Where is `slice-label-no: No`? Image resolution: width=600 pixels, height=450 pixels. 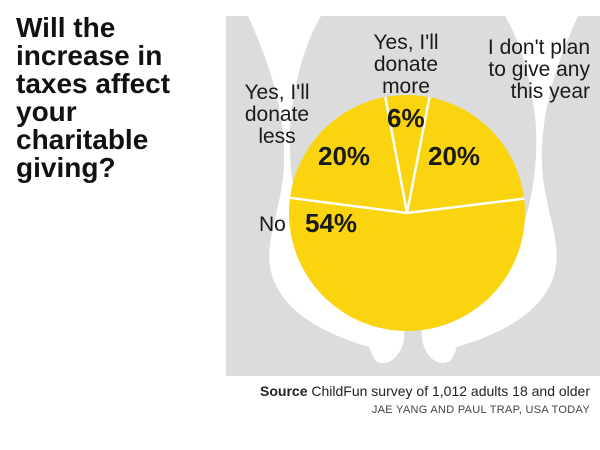
slice-label-no: No is located at coordinates (272, 224).